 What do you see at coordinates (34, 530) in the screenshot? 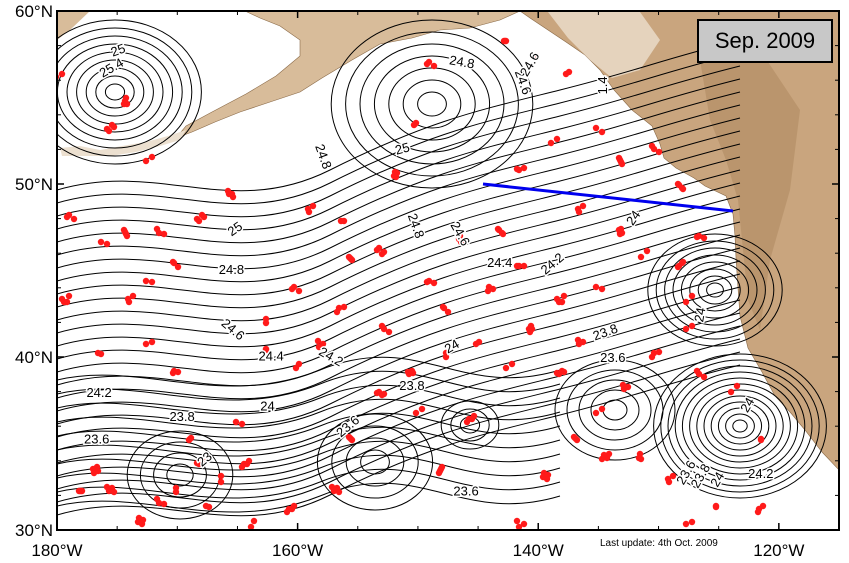
I see `lat-tick-label: 30°N` at bounding box center [34, 530].